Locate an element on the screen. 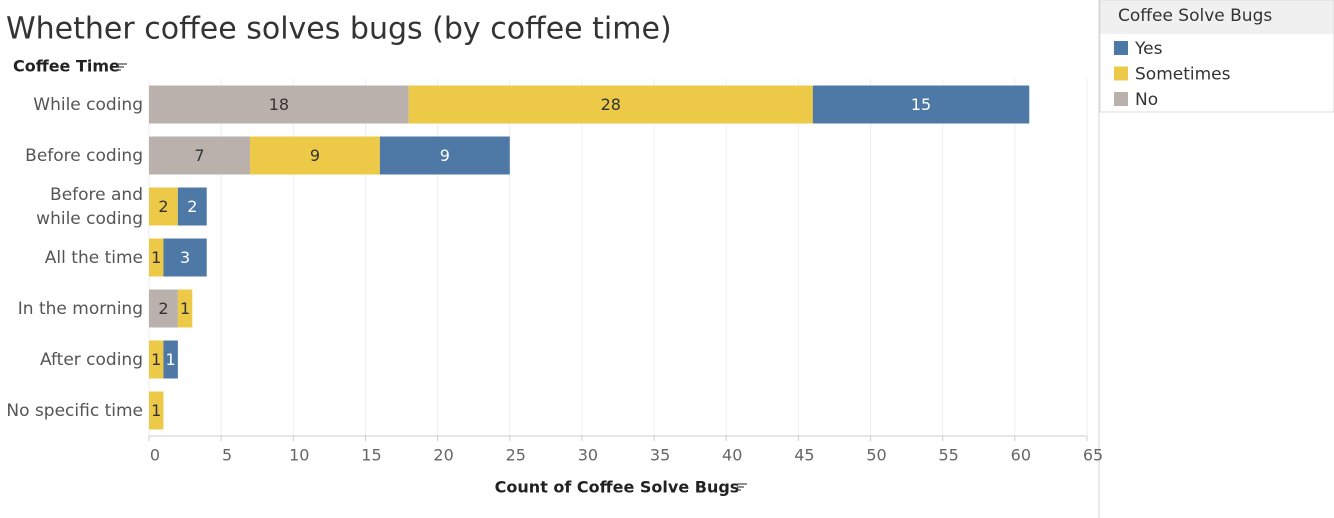 The height and width of the screenshot is (518, 1334). x-tick-label: 15 is located at coordinates (371, 455).